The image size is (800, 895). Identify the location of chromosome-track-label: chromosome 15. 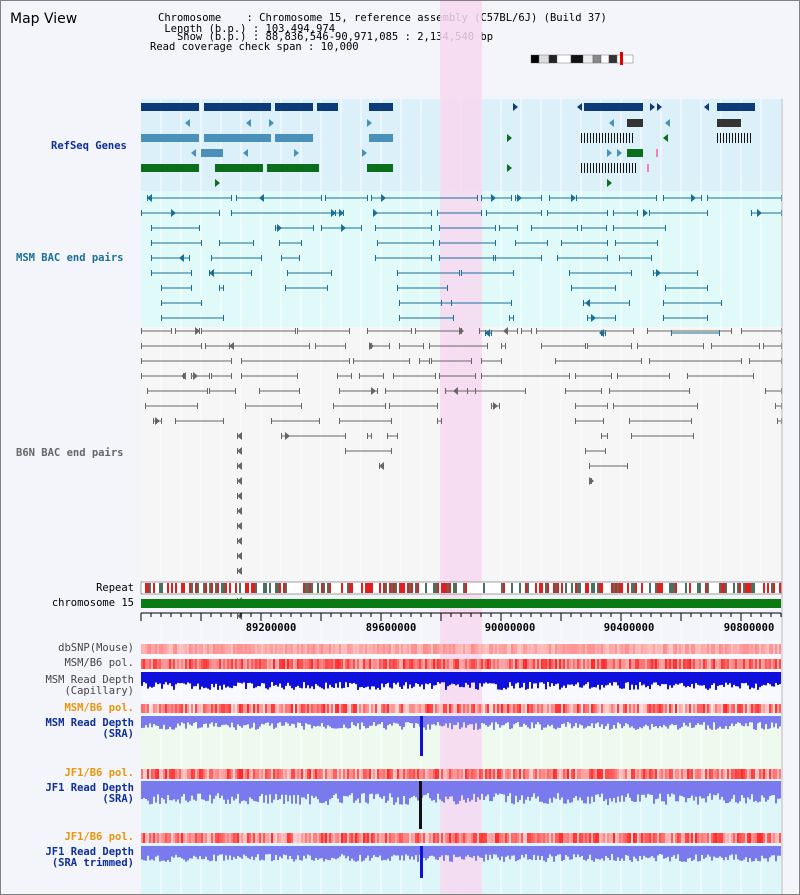
(92, 603).